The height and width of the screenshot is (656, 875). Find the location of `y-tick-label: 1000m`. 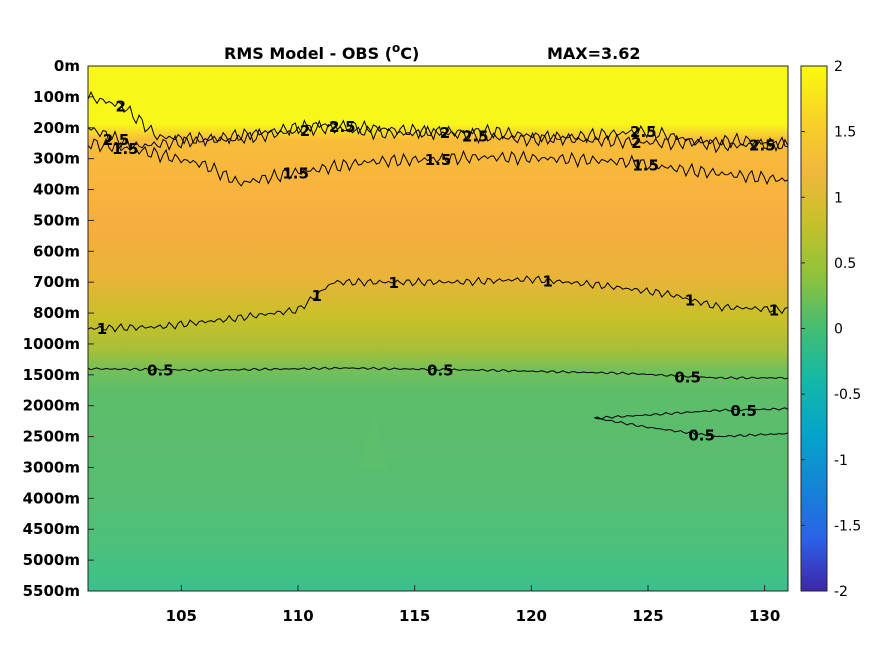

y-tick-label: 1000m is located at coordinates (51, 344).